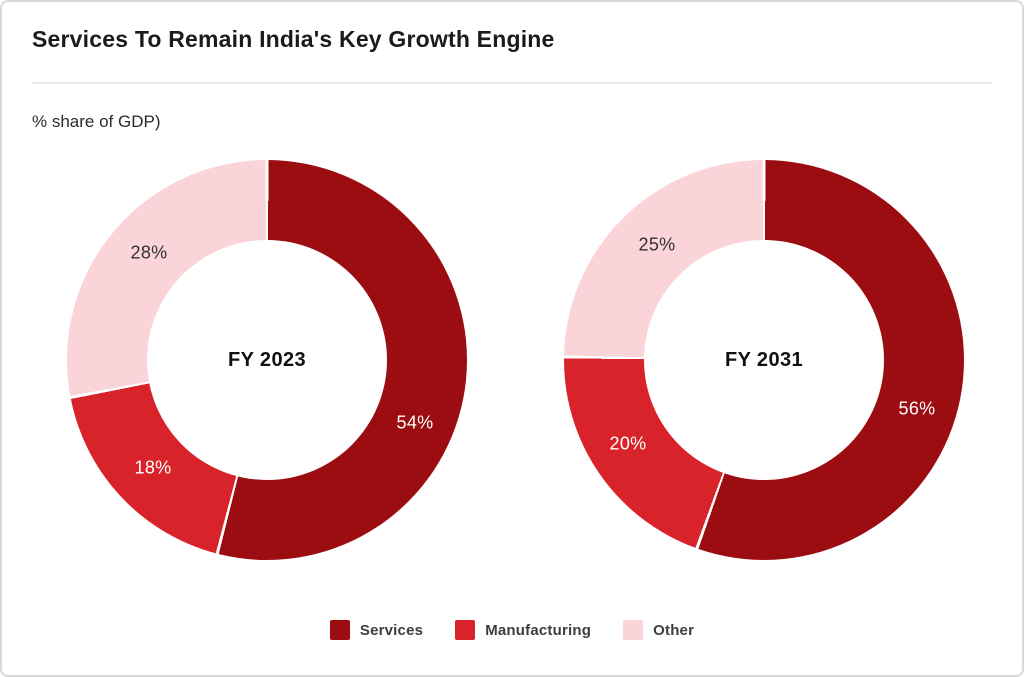  I want to click on donut-center-label-fy2031: FY 2031, so click(764, 359).